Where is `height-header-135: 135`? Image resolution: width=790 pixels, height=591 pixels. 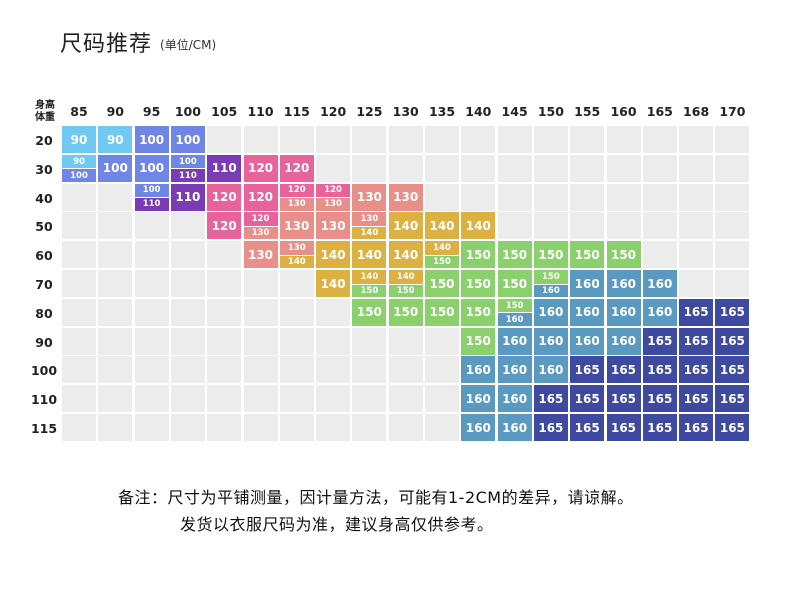 height-header-135: 135 is located at coordinates (442, 111).